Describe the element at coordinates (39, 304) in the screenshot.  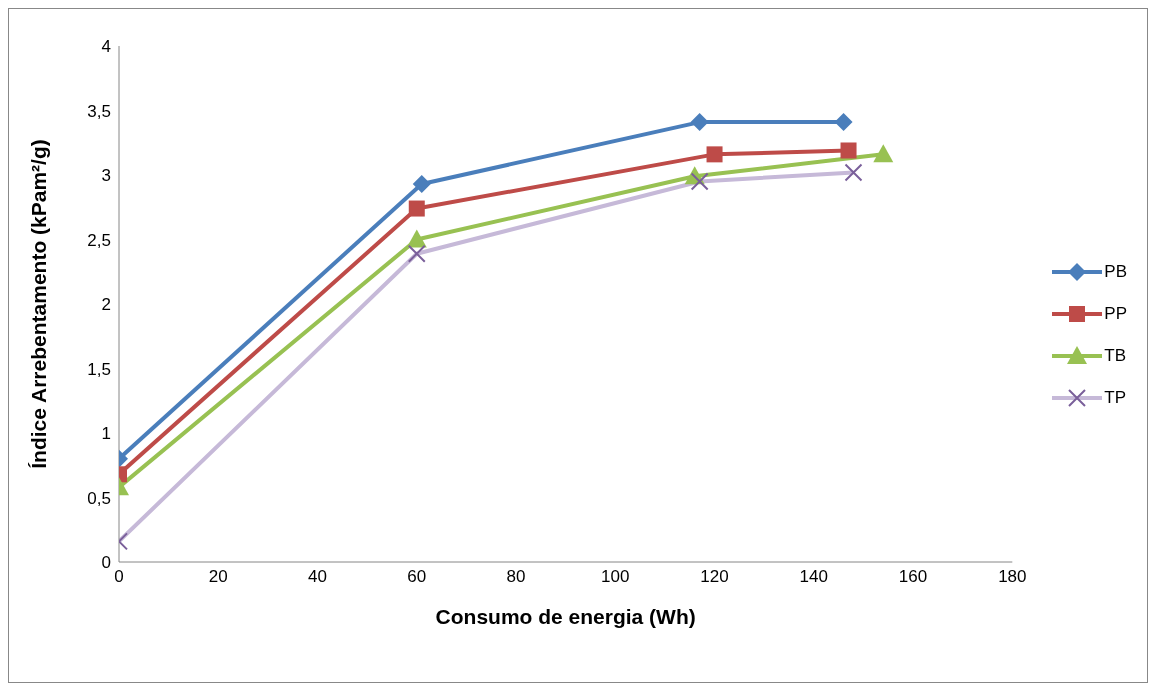
I see `y-axis-title: Índice Arrebentamento (kPam²/g)` at that location.